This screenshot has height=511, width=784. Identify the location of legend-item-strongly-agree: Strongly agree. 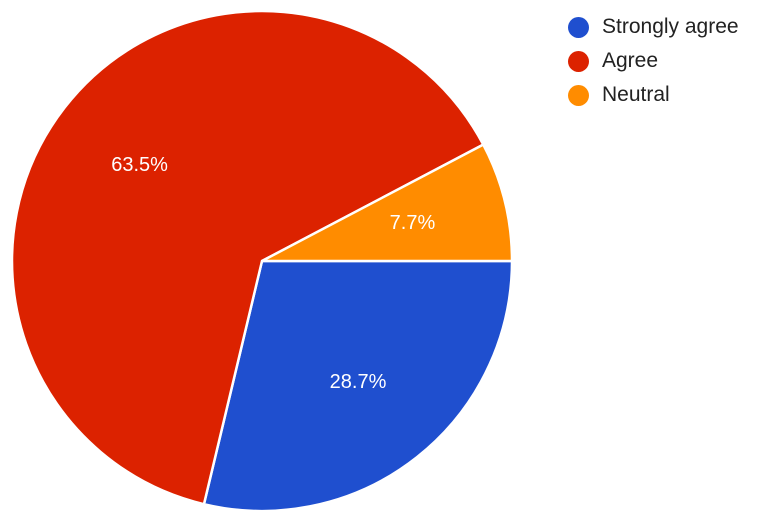
(674, 27).